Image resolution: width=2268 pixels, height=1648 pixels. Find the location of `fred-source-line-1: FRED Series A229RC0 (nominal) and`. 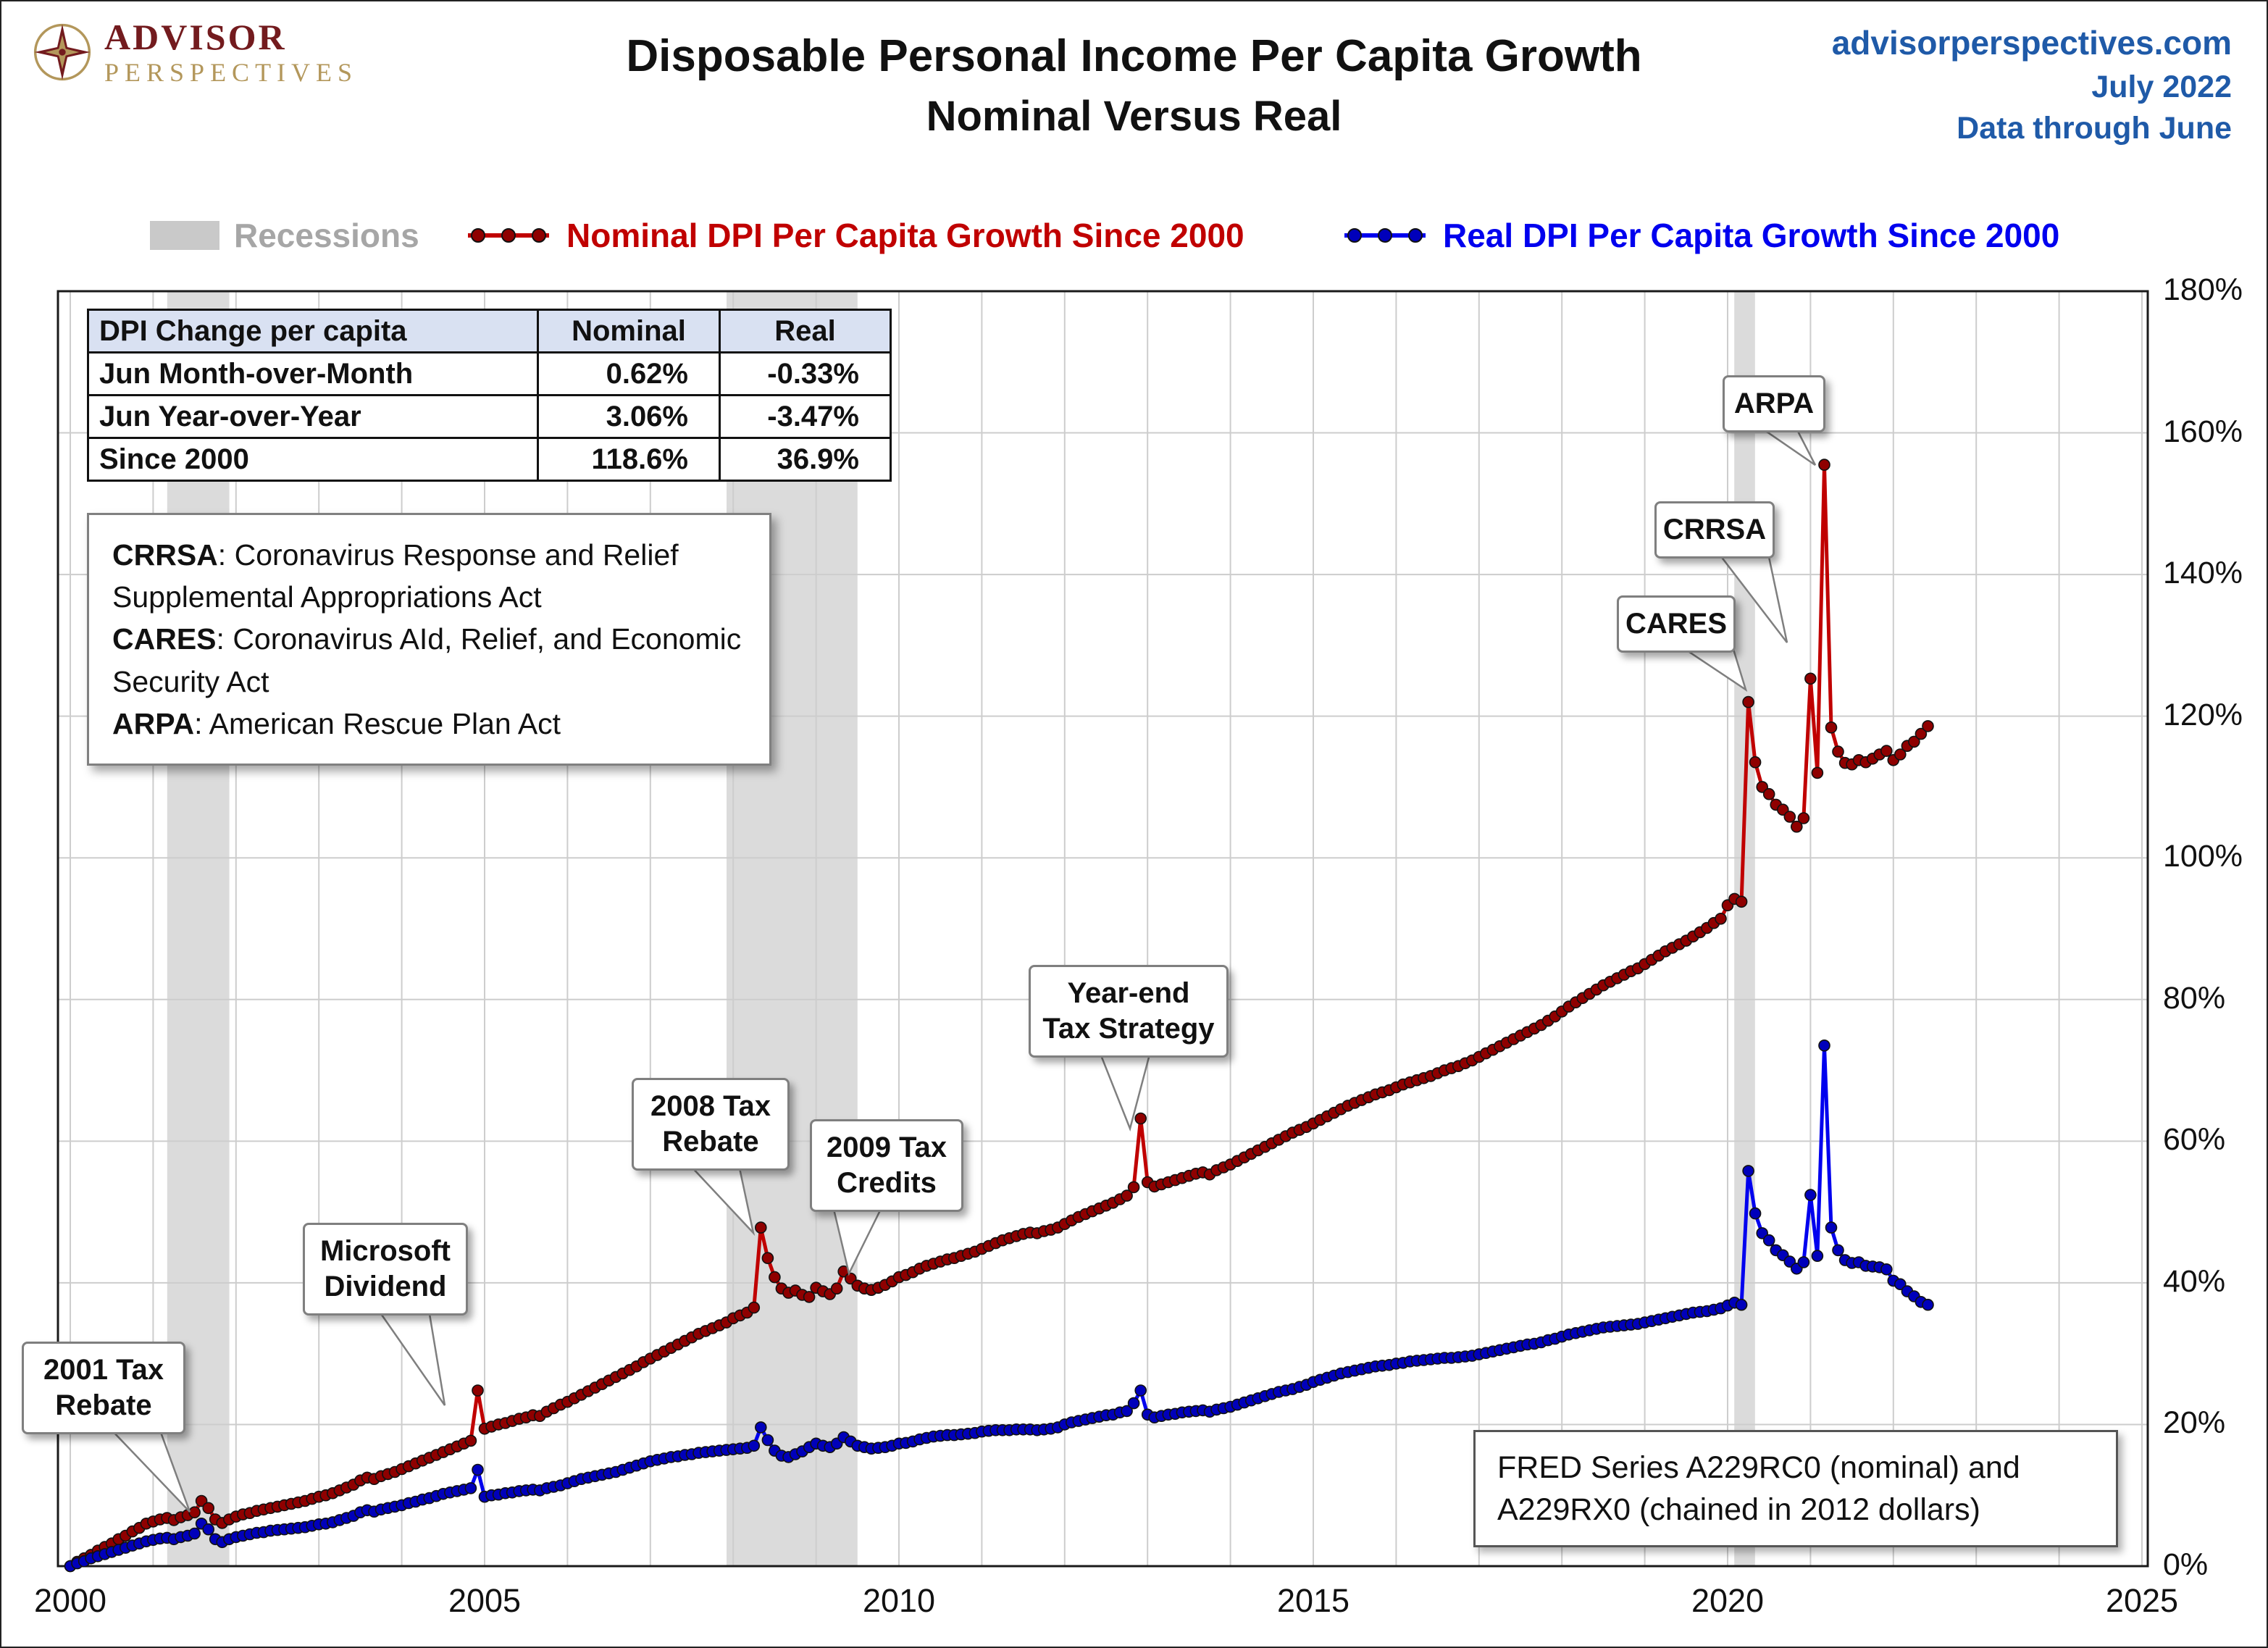

fred-source-line-1: FRED Series A229RC0 (nominal) and is located at coordinates (1759, 1467).